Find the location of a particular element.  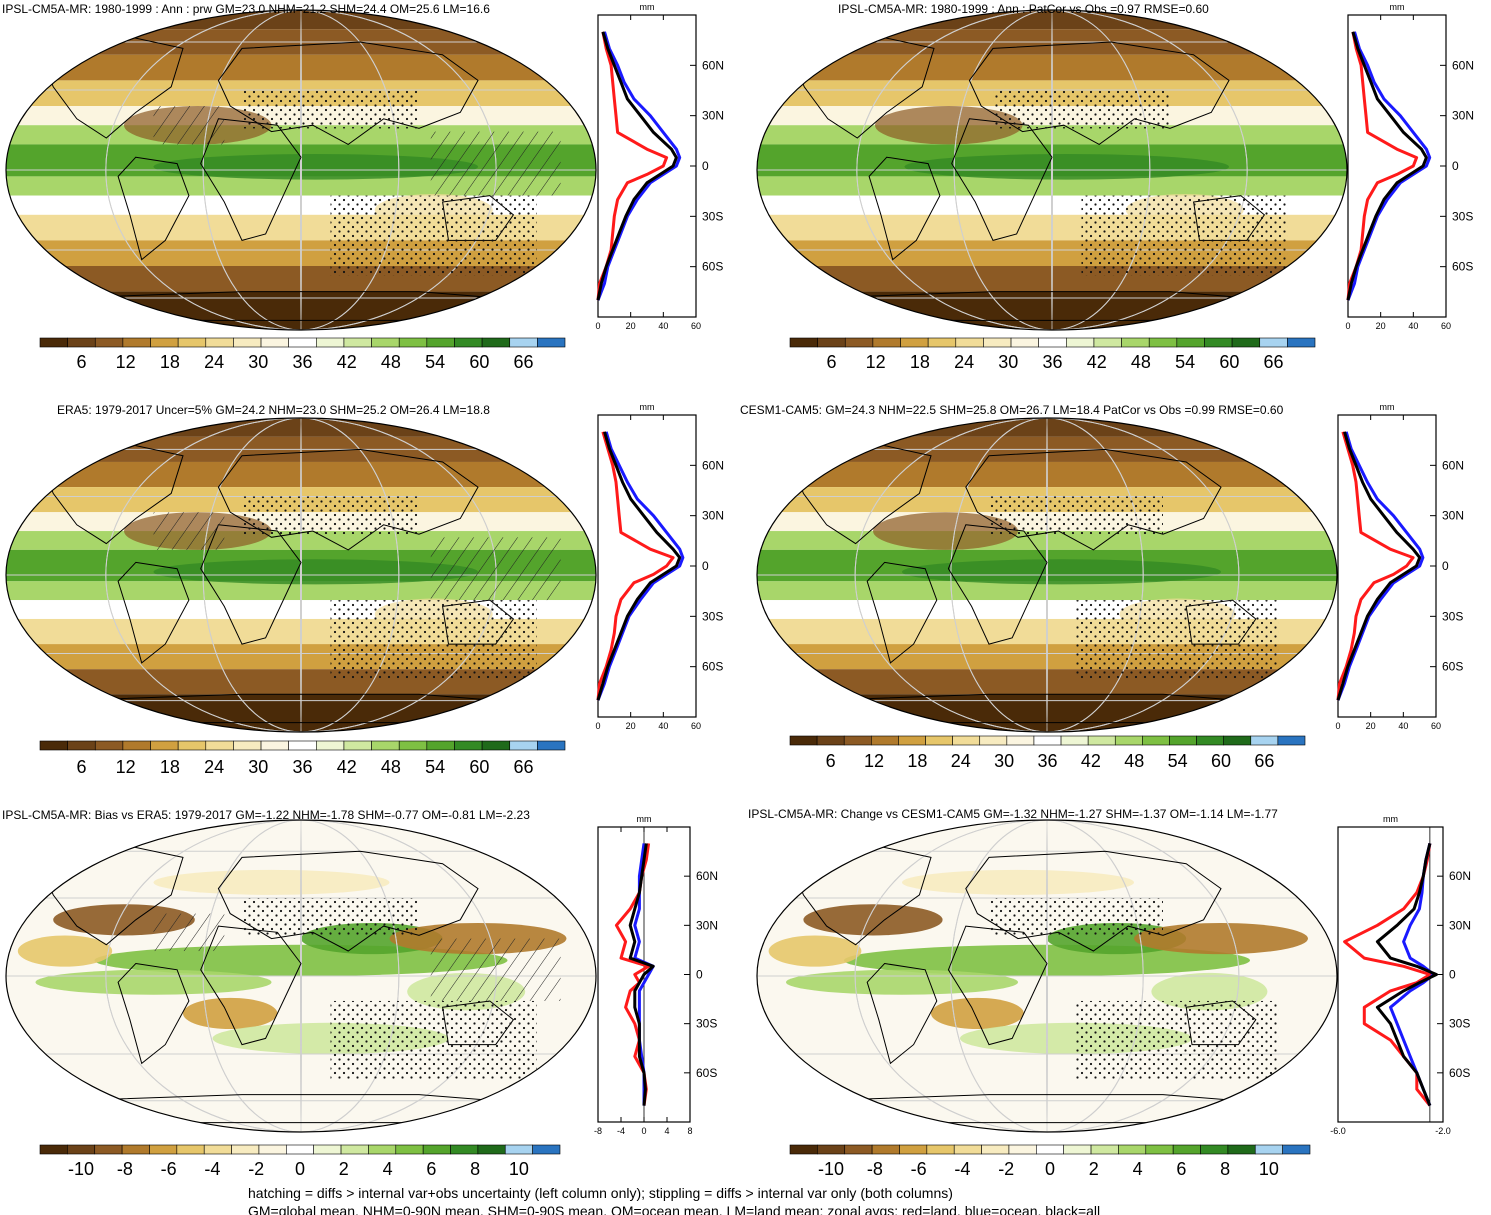

colorbar-label: 12 is located at coordinates (126, 767).